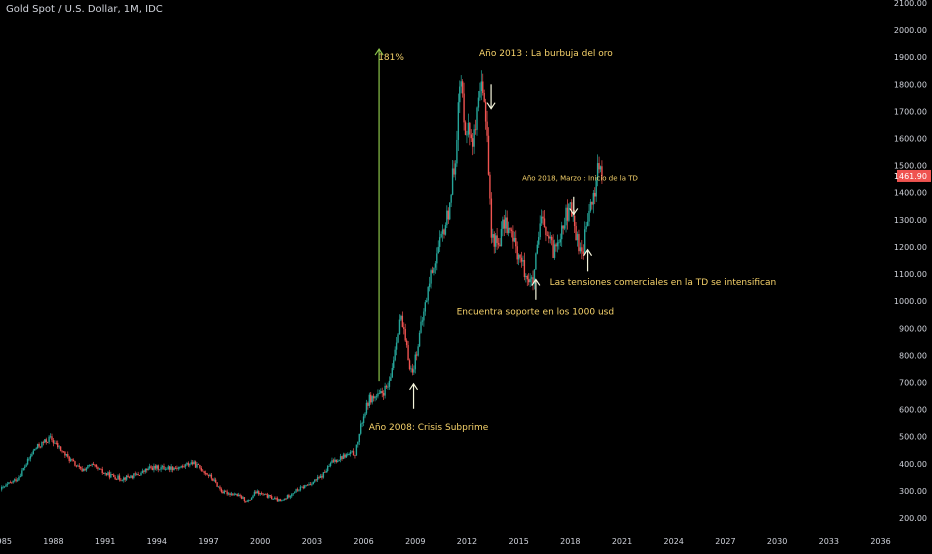 Image resolution: width=932 pixels, height=554 pixels. I want to click on x-tick-label: 1985, so click(6, 541).